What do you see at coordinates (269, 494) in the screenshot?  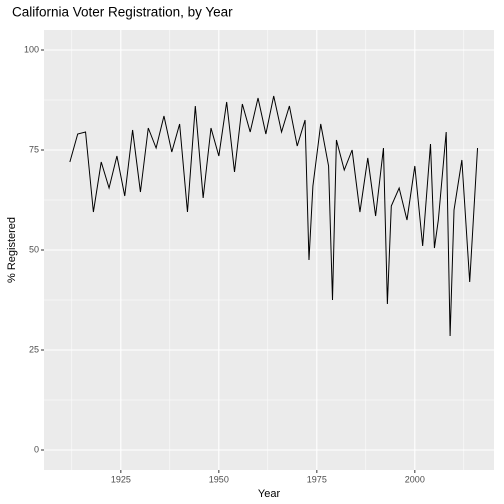 I see `x-axis-label: Year` at bounding box center [269, 494].